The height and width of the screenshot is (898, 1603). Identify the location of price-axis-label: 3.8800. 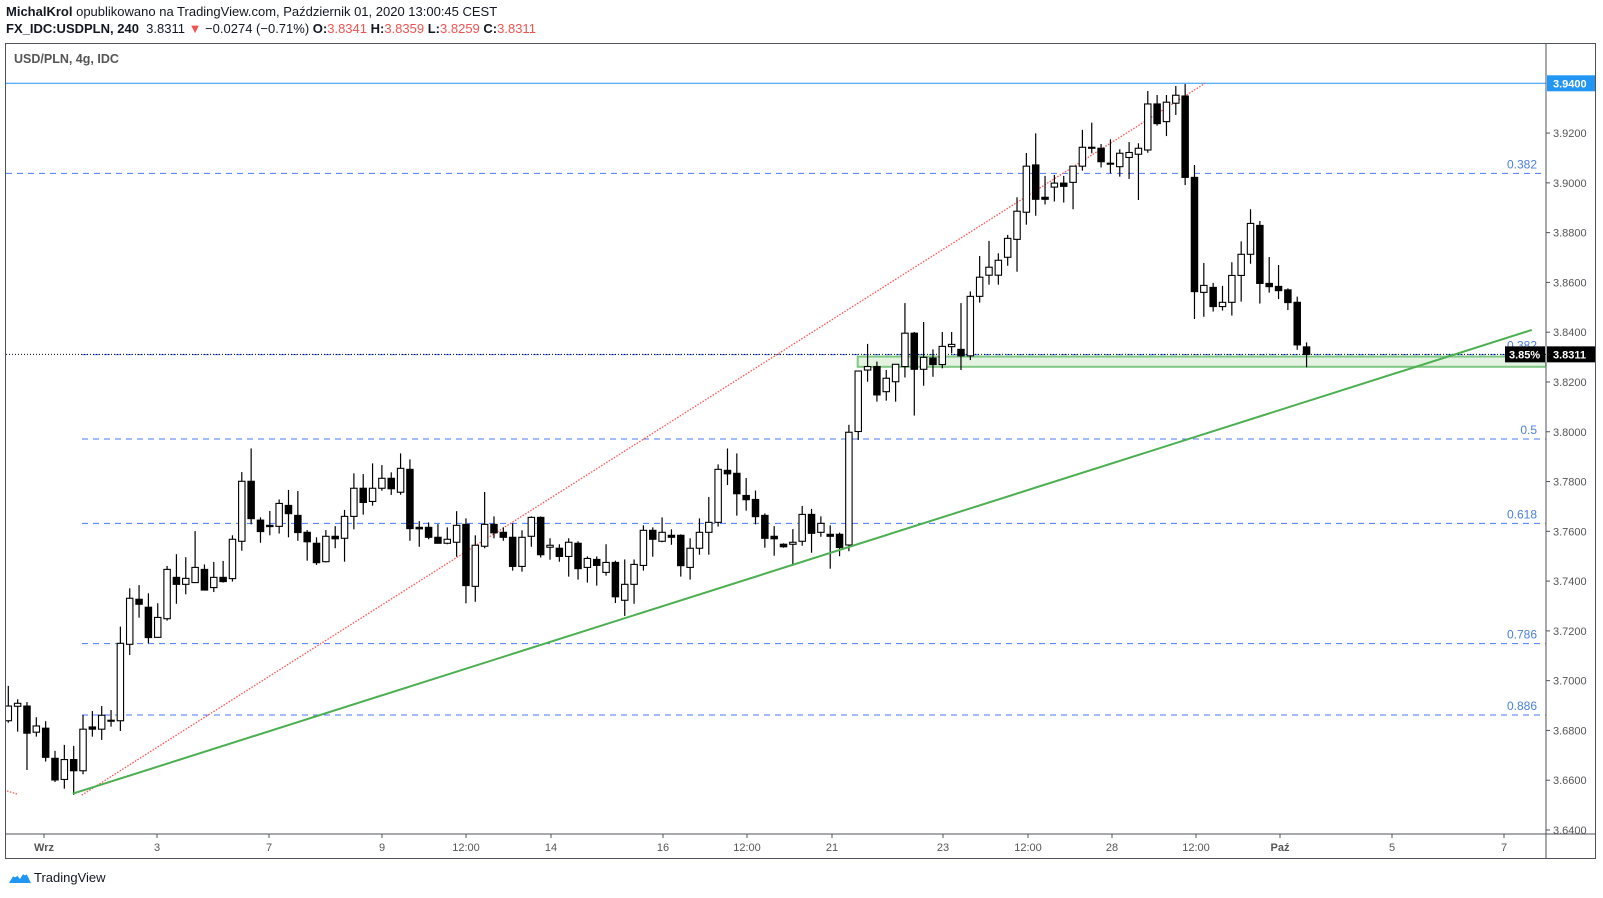
(1570, 234).